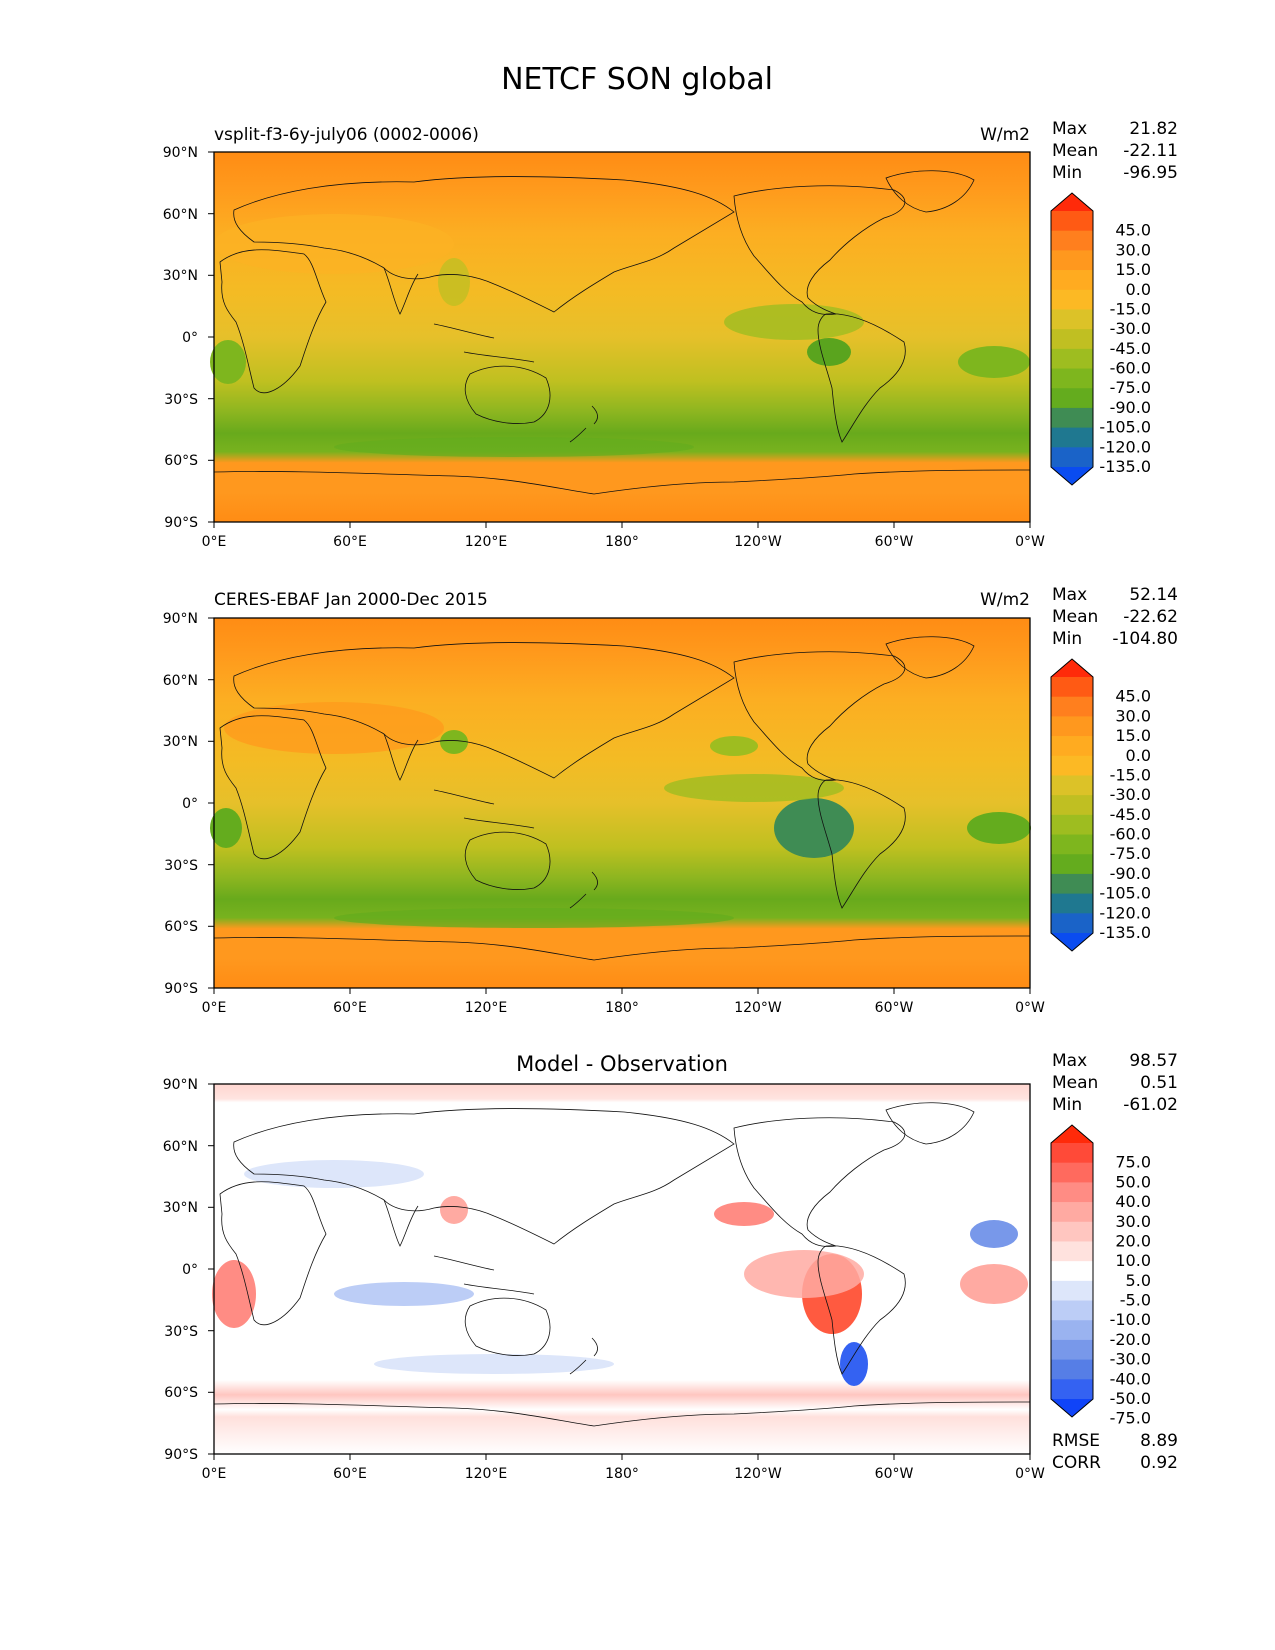 Image resolution: width=1275 pixels, height=1650 pixels. What do you see at coordinates (1133, 1201) in the screenshot?
I see `colorbar-label: 40.0` at bounding box center [1133, 1201].